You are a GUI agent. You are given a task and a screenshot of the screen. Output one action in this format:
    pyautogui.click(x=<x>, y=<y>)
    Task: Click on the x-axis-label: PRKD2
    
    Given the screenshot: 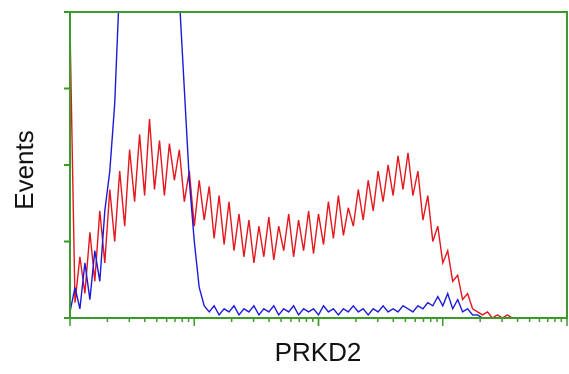 What is the action you would take?
    pyautogui.click(x=318, y=352)
    